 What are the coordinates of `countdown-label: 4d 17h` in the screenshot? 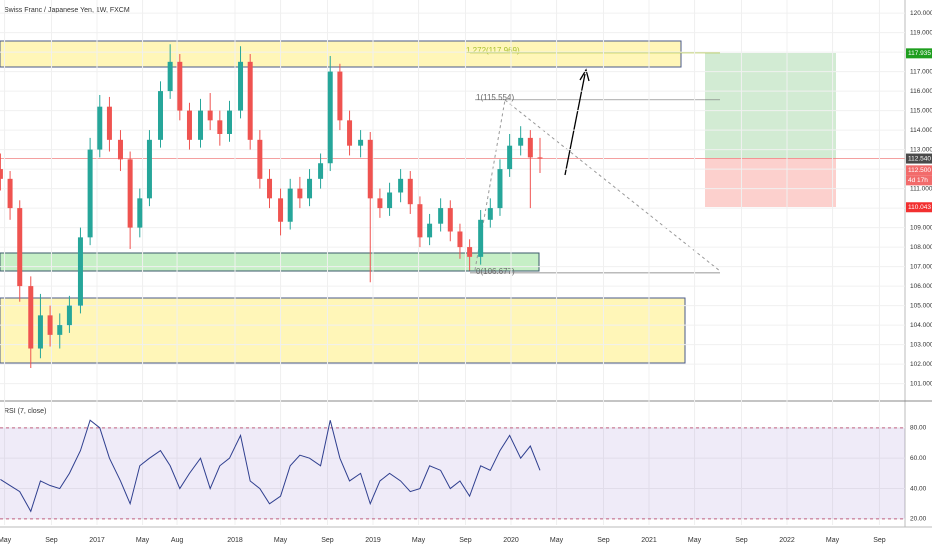 It's located at (918, 180).